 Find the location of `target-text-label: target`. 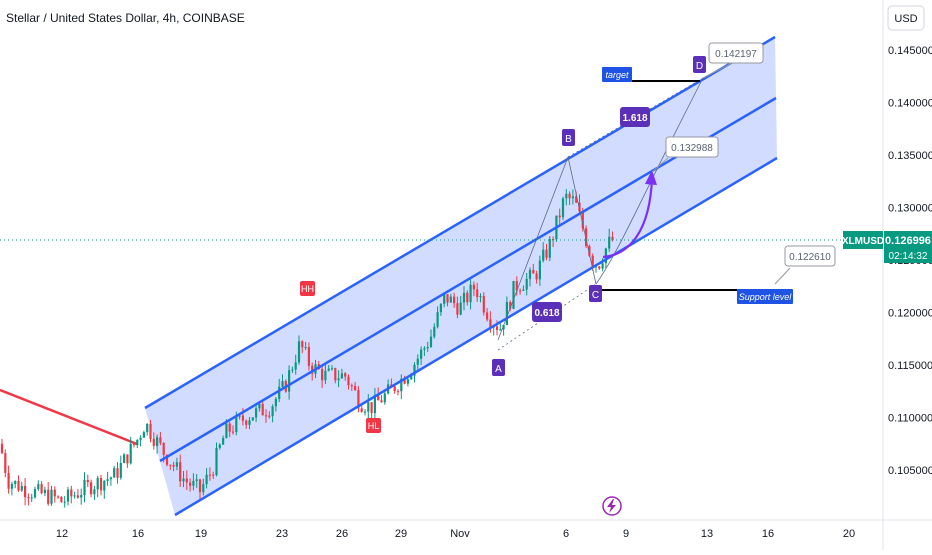

target-text-label: target is located at coordinates (617, 74).